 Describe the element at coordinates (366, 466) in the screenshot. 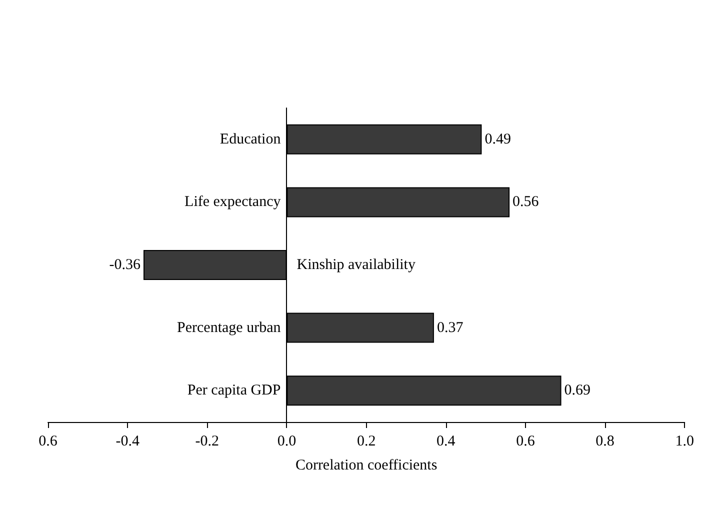

I see `x-axis-title: Correlation coefficients` at that location.